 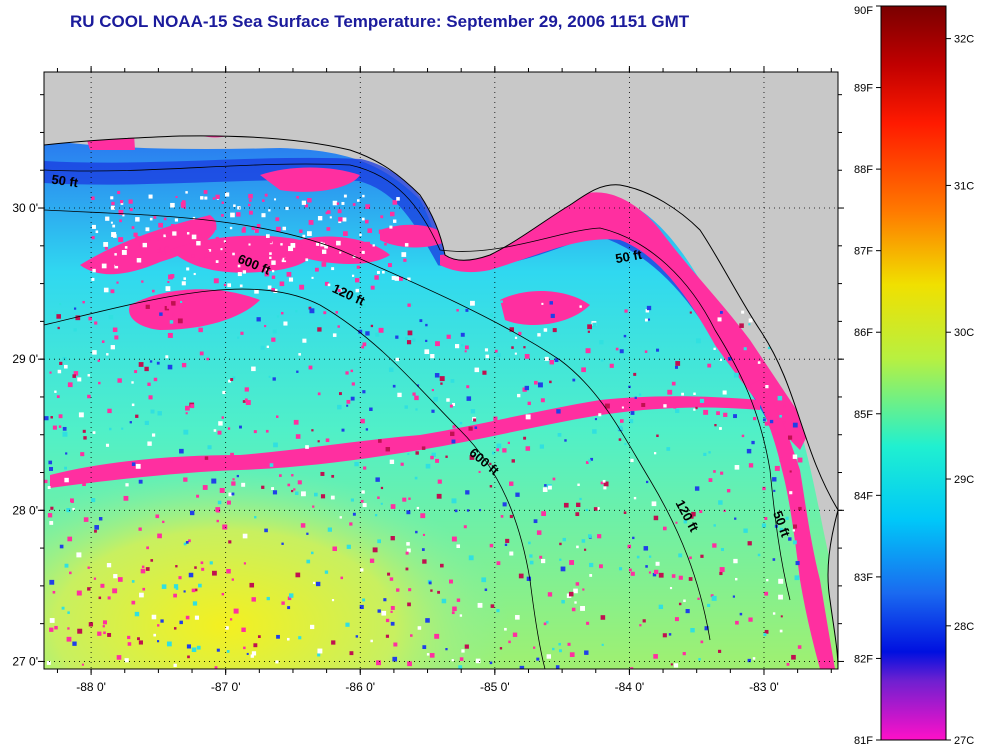 I want to click on lat-tick-label: 29 0', so click(x=25, y=359).